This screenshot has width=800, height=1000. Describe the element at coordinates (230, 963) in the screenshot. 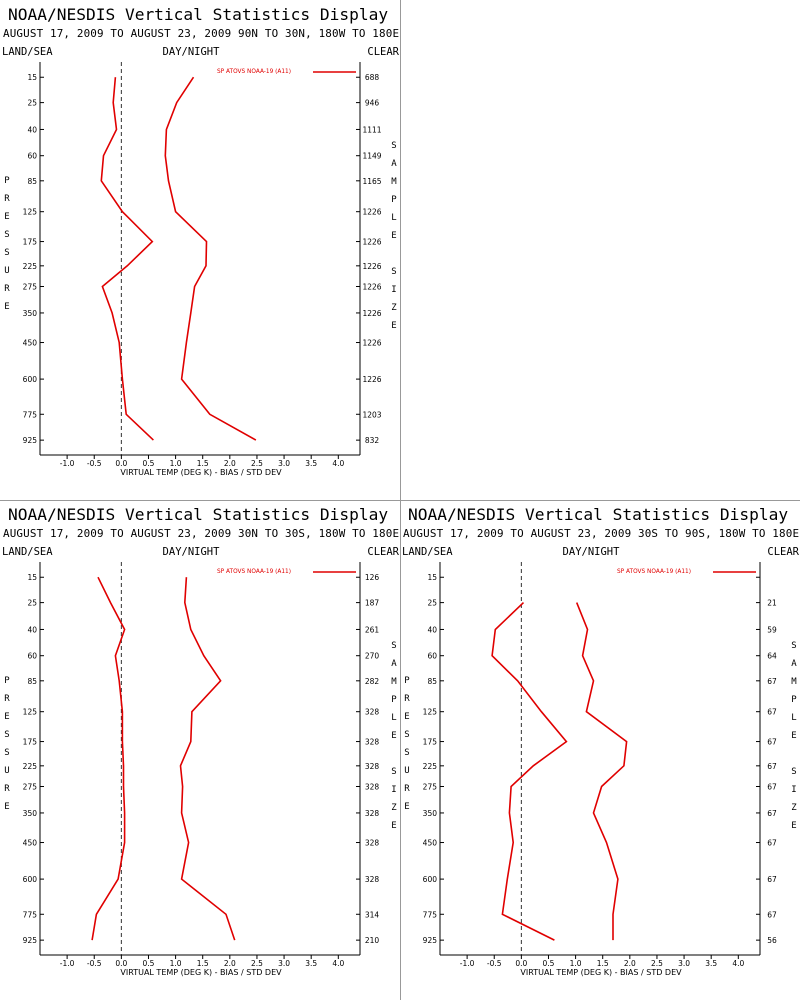

I see `x-tick-label: 2.0` at that location.